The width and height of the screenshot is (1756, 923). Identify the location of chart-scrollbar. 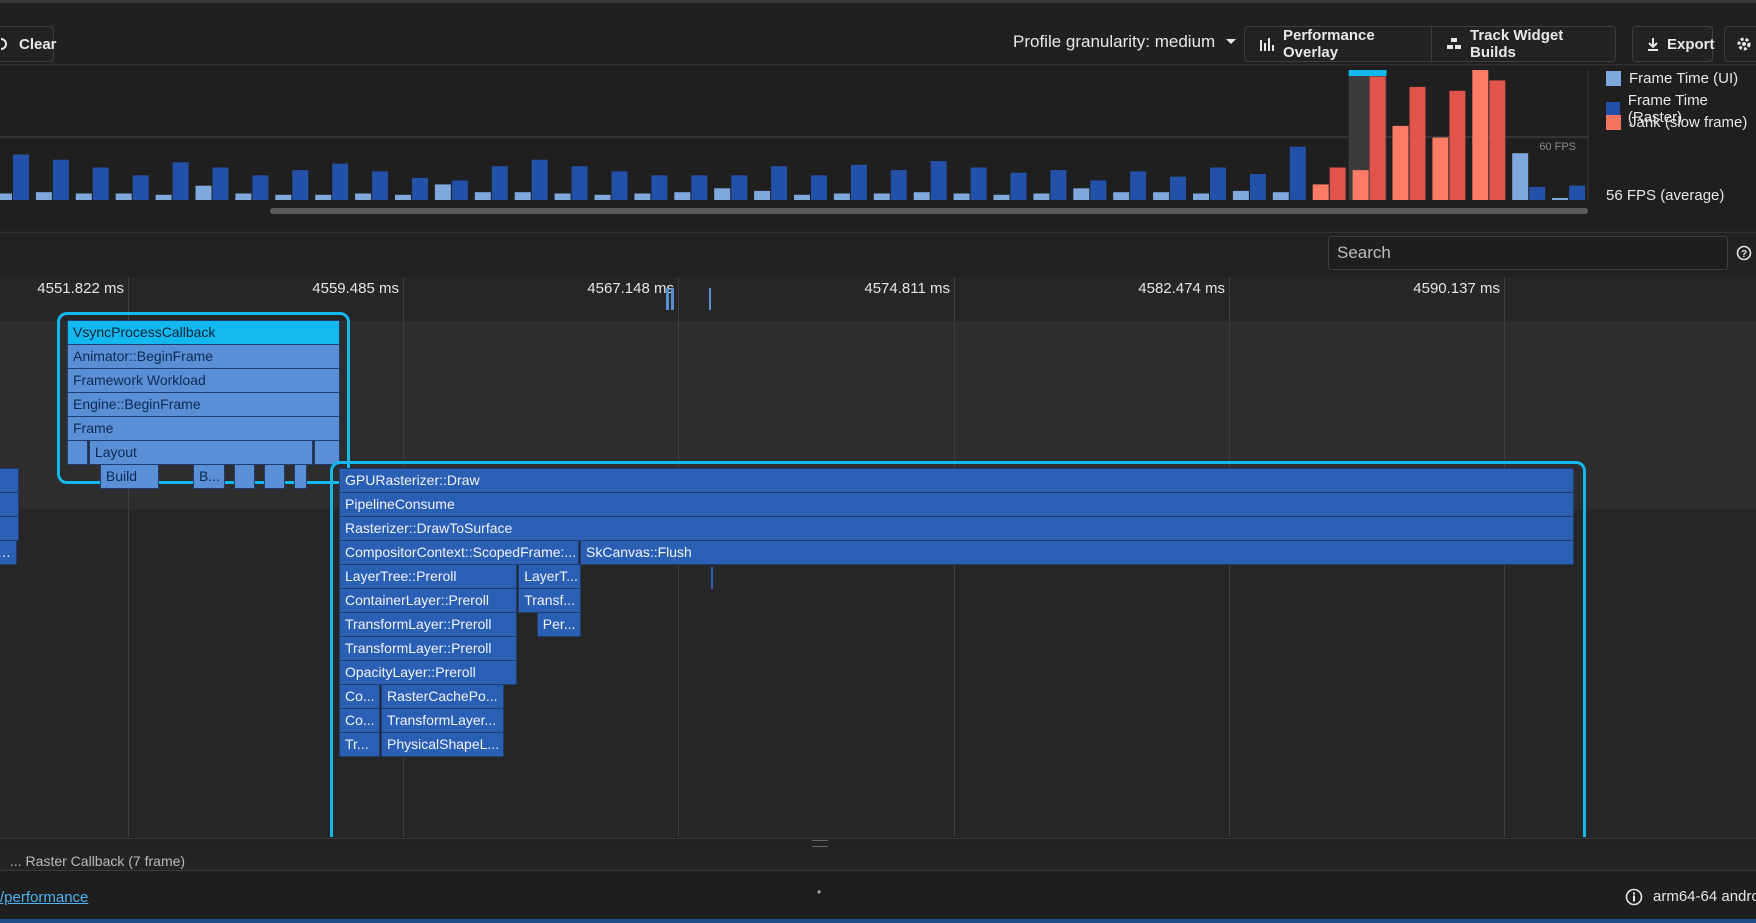
(929, 211).